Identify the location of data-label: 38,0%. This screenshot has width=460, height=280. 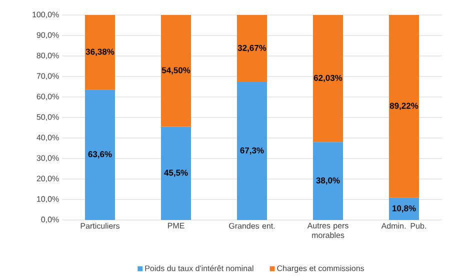
(328, 181).